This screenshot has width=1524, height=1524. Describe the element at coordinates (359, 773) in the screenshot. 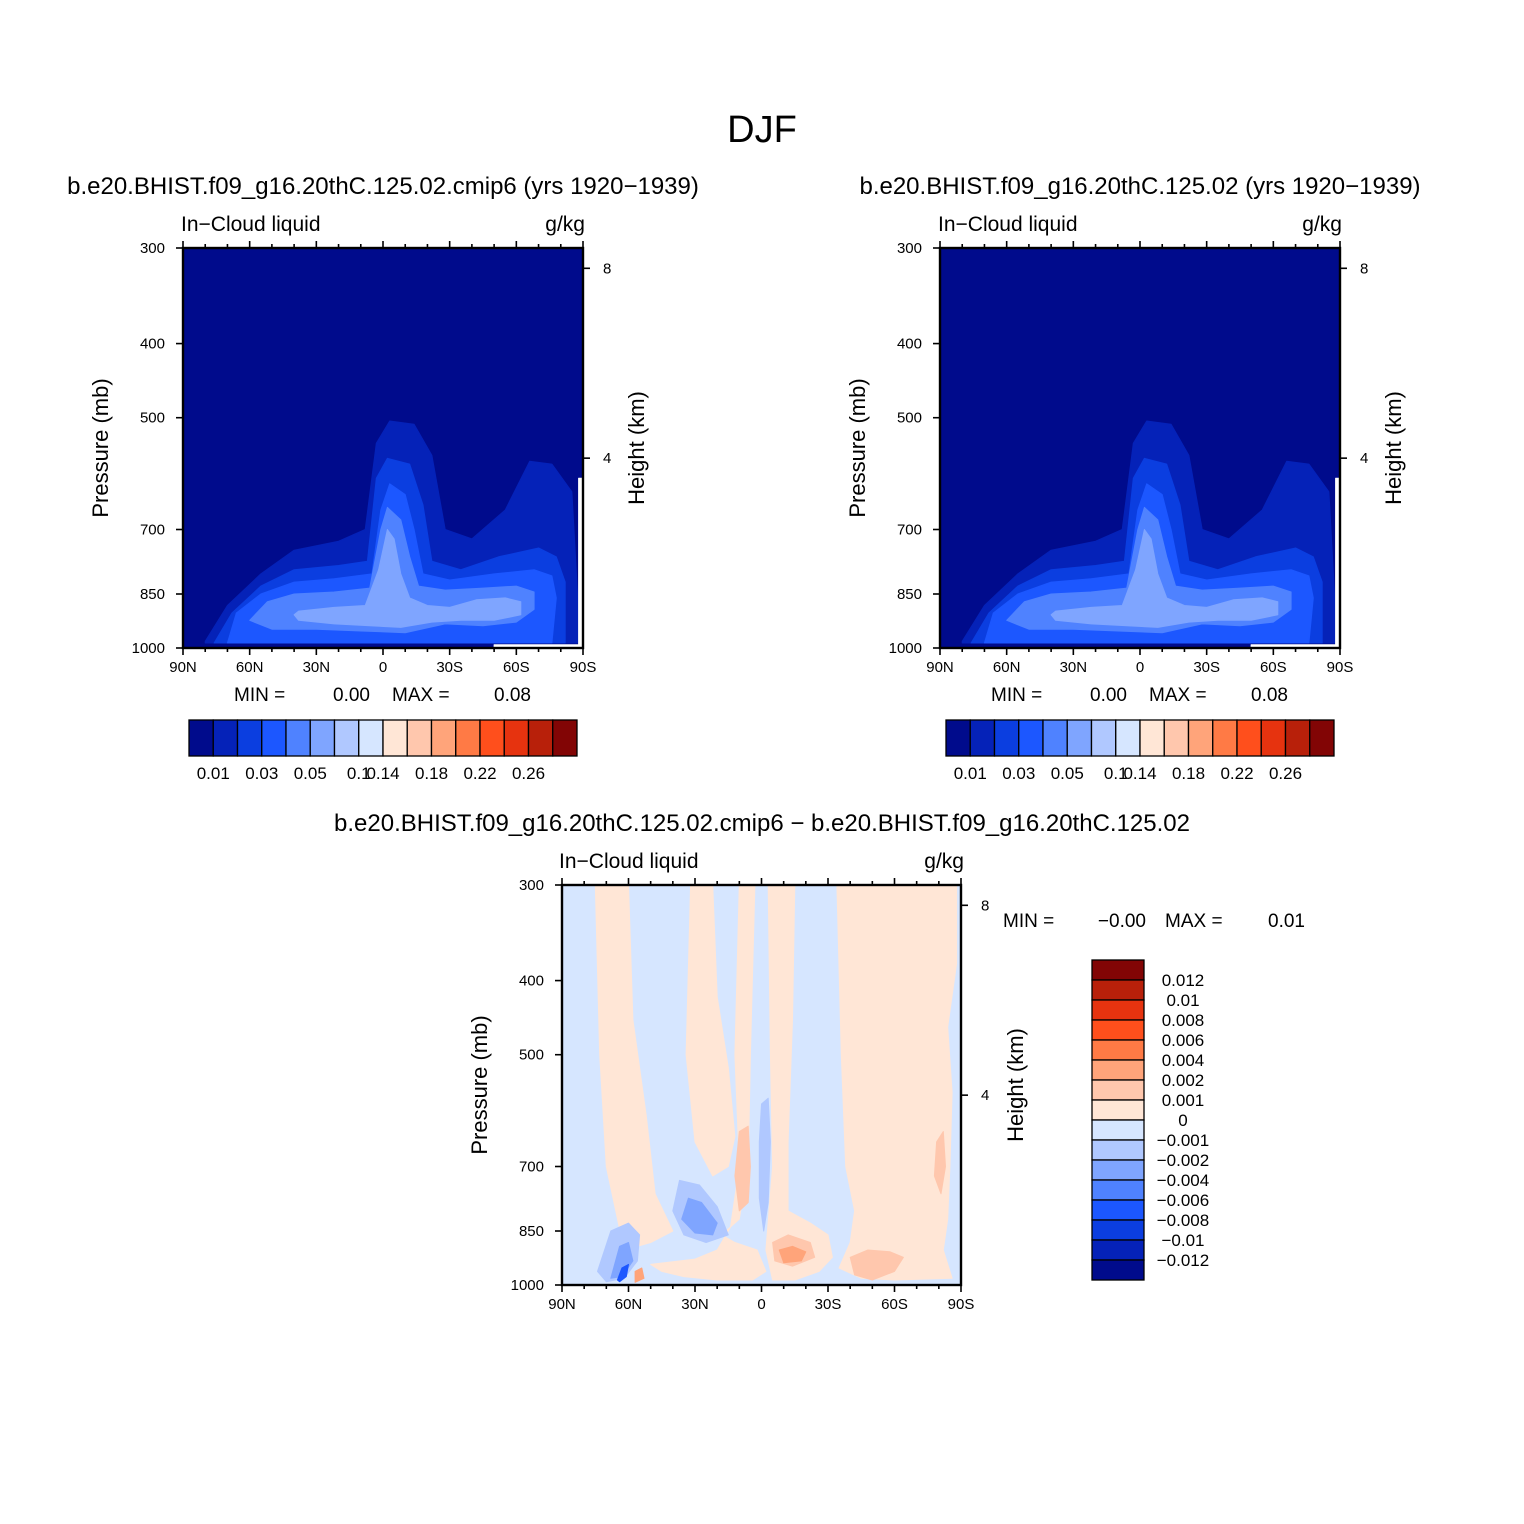

I see `colorbar-label: 0.1` at that location.